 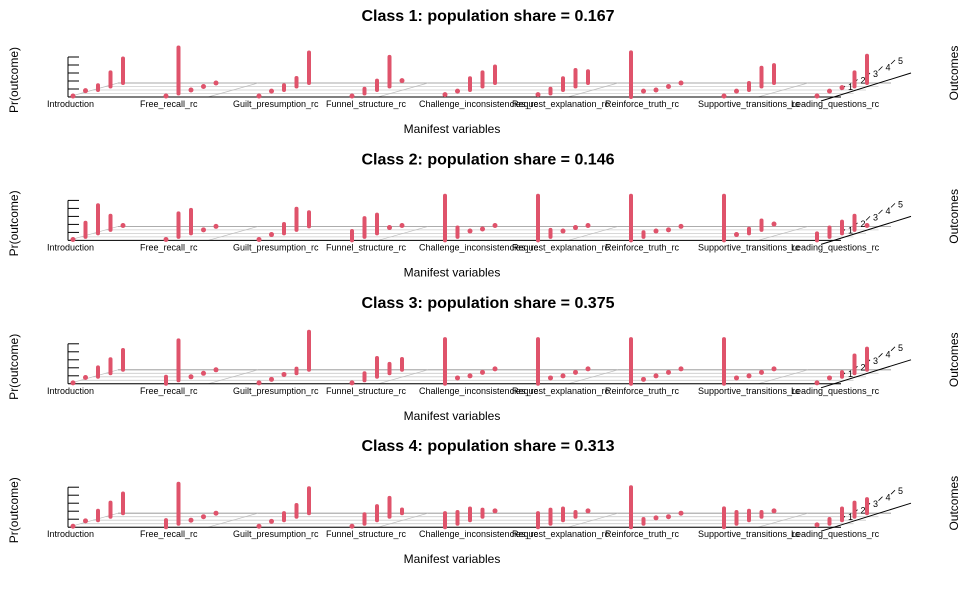 I want to click on x-tick-label: Free_recall_rc, so click(x=169, y=534).